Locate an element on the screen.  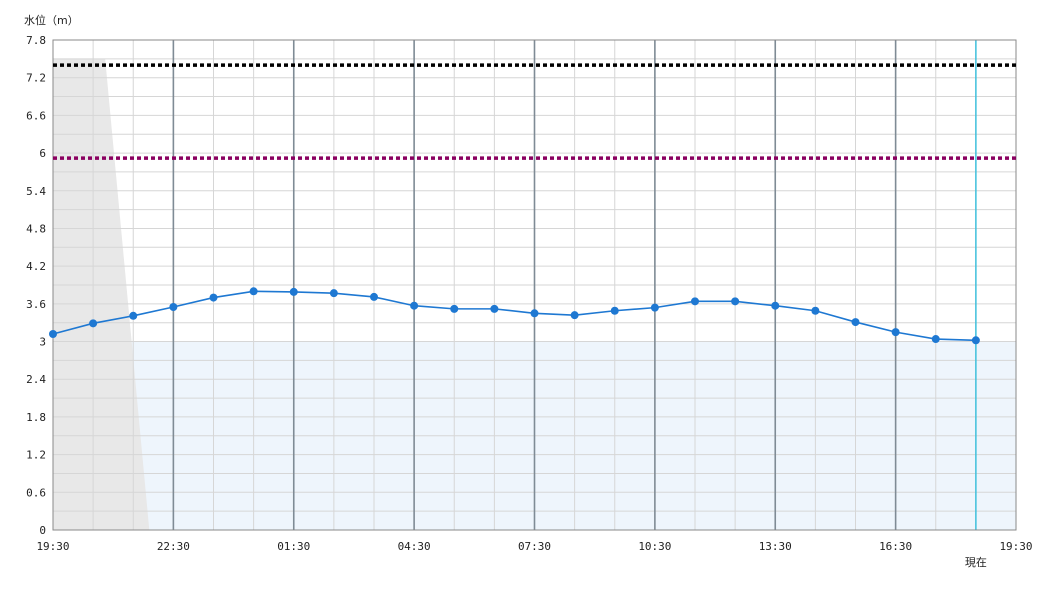
y-tick-label: 6.6 is located at coordinates (36, 115).